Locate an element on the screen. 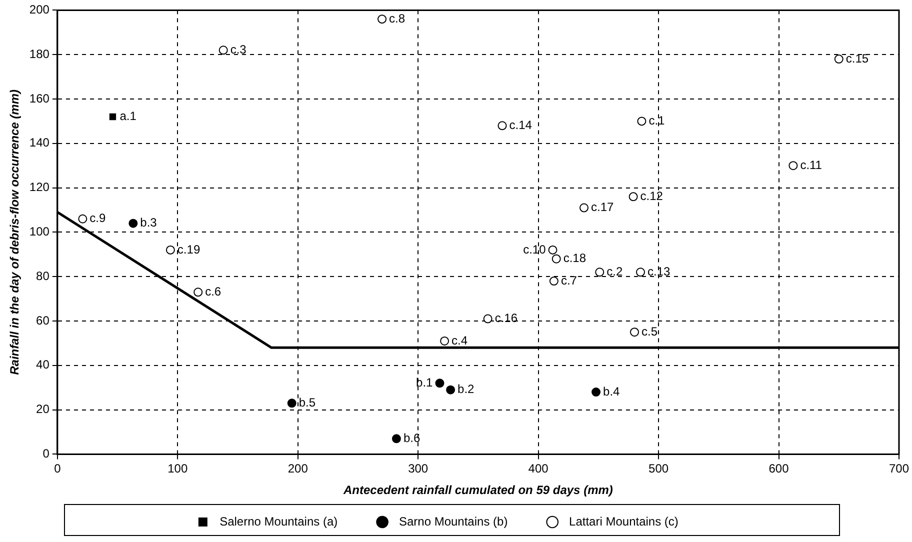 The height and width of the screenshot is (542, 912). annotation: c.10 is located at coordinates (534, 249).